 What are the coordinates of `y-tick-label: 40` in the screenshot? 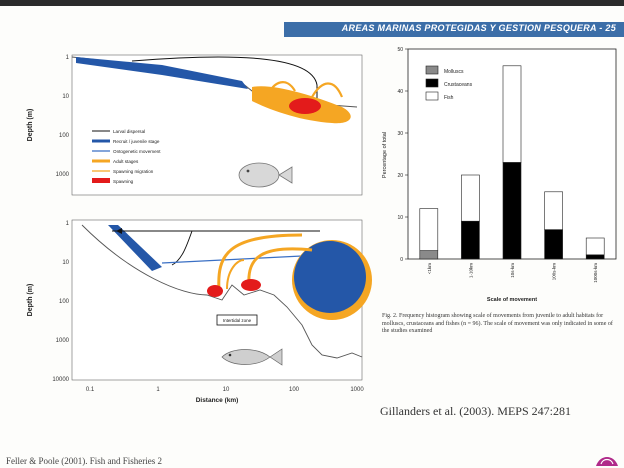 It's located at (400, 92).